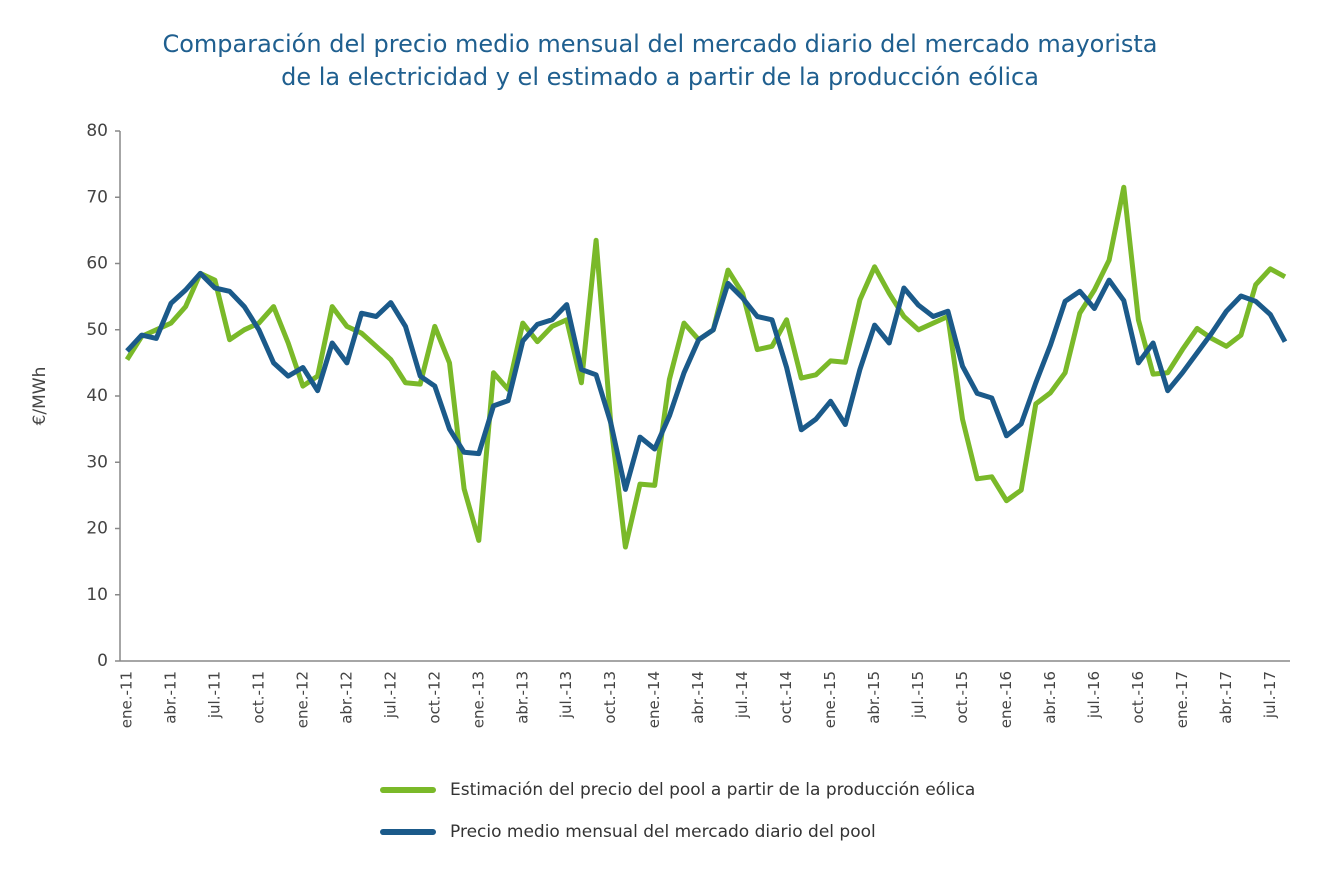 This screenshot has height=873, width=1320. What do you see at coordinates (918, 695) in the screenshot?
I see `x-tick-label: jul.-15` at bounding box center [918, 695].